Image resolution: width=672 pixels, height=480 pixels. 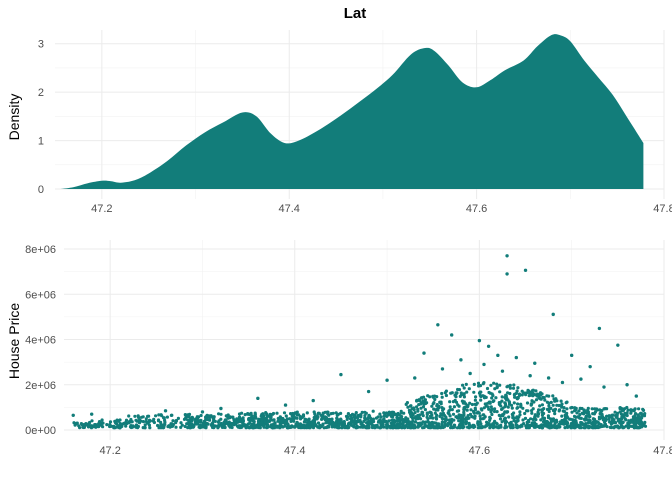 What do you see at coordinates (360, 405) in the screenshot?
I see `scatter-dense-band` at bounding box center [360, 405].